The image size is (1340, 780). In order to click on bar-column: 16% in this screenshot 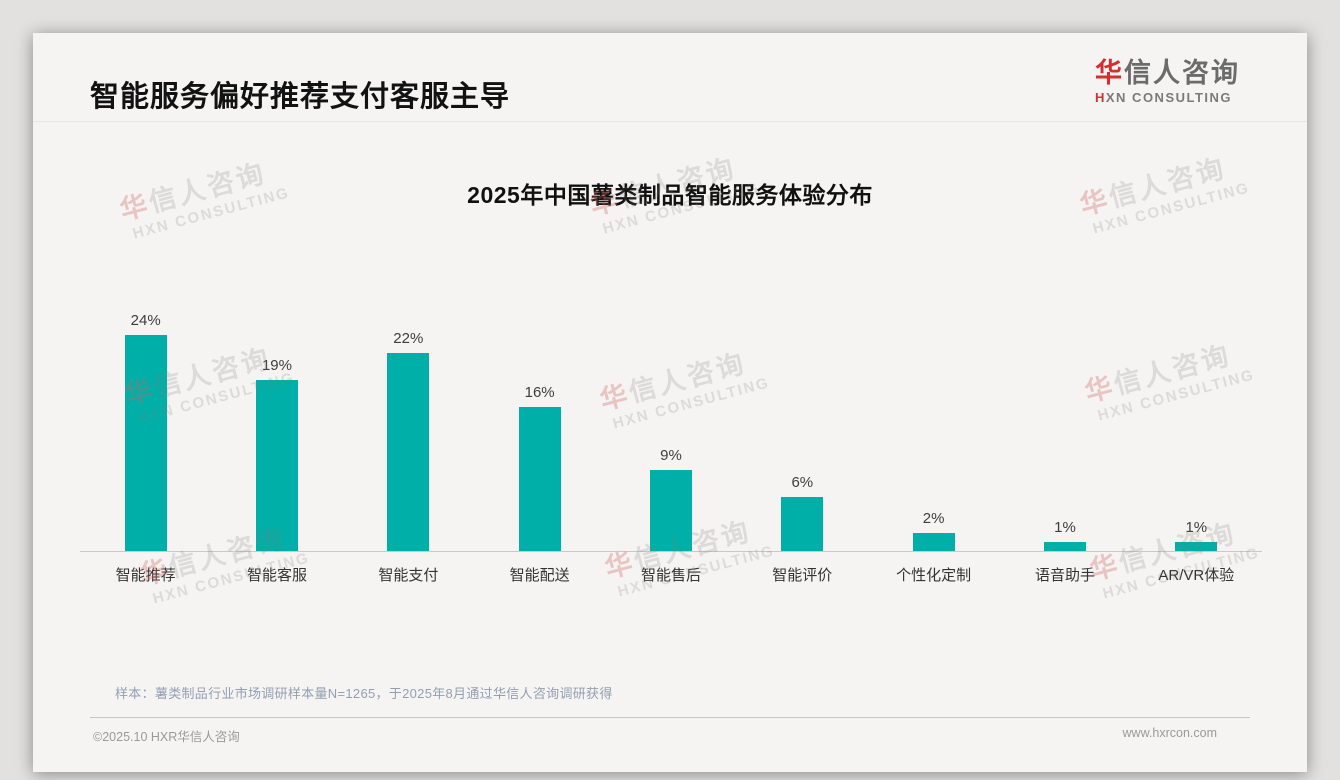, I will do `click(539, 401)`.